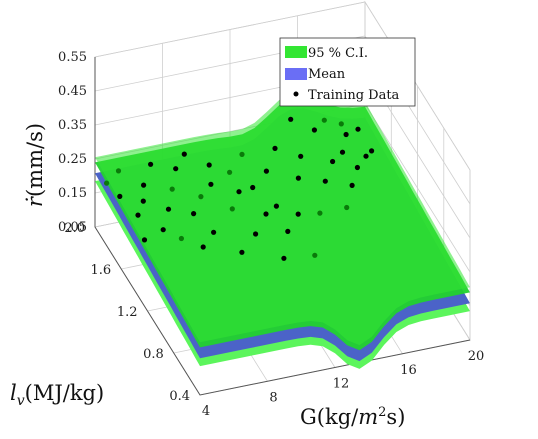  Describe the element at coordinates (352, 417) in the screenshot. I see `x-axis-label: G(kg/m2s)` at that location.